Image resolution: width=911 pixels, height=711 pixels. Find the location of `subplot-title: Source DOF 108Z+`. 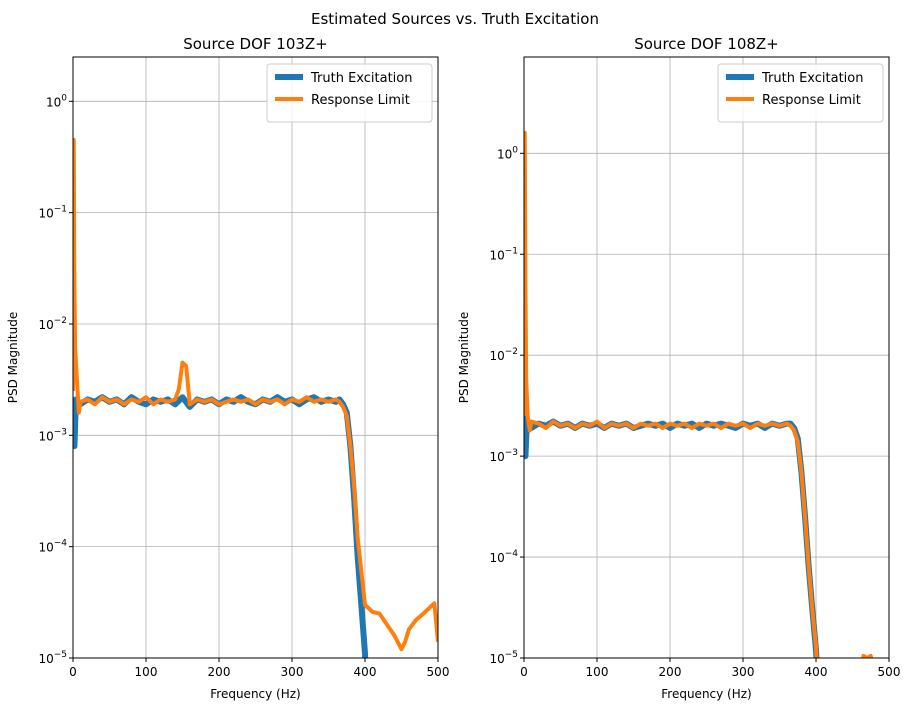

subplot-title: Source DOF 108Z+ is located at coordinates (706, 44).